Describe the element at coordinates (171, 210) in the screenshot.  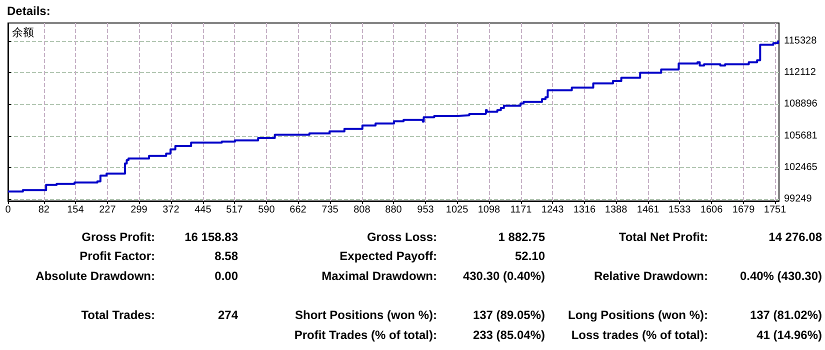
I see `x-tick-label: 372` at that location.